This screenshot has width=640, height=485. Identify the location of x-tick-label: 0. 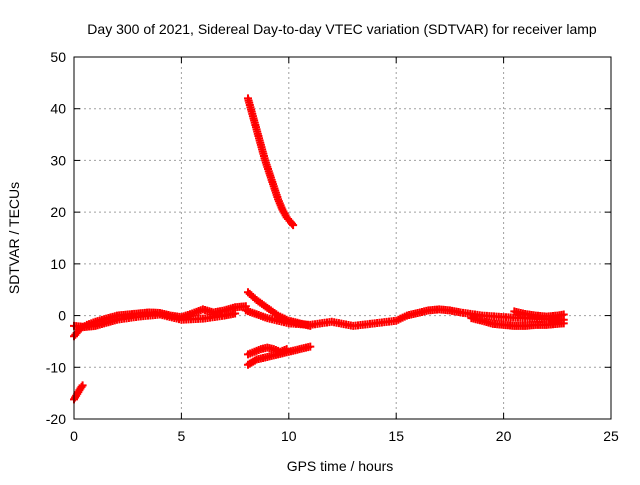
(74, 436).